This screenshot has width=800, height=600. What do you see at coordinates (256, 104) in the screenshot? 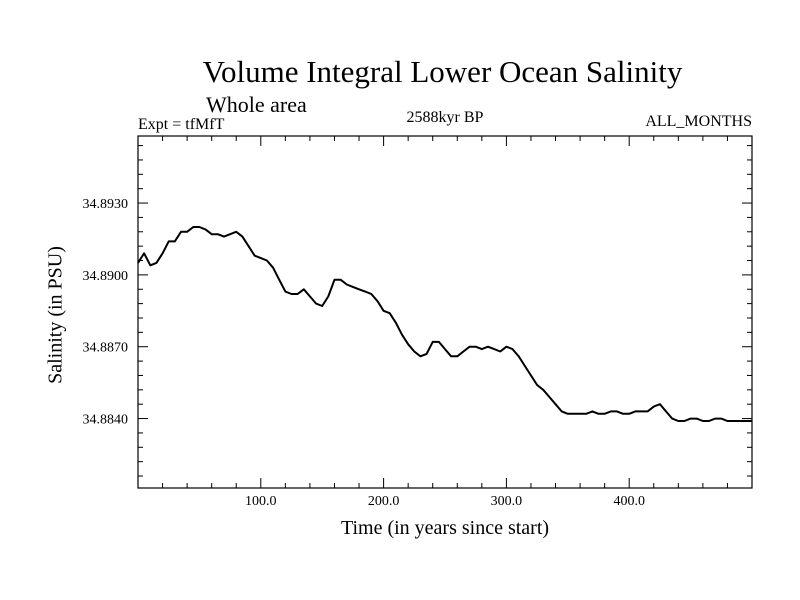
I see `chart-subtitle: Whole area` at bounding box center [256, 104].